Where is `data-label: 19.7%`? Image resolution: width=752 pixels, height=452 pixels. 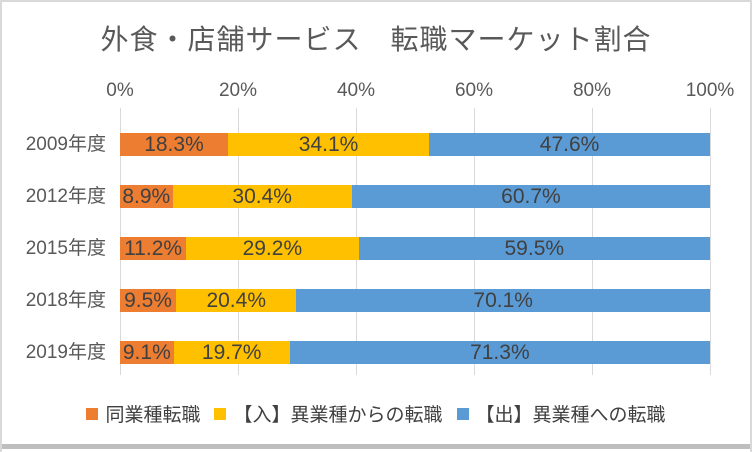 data-label: 19.7% is located at coordinates (231, 352).